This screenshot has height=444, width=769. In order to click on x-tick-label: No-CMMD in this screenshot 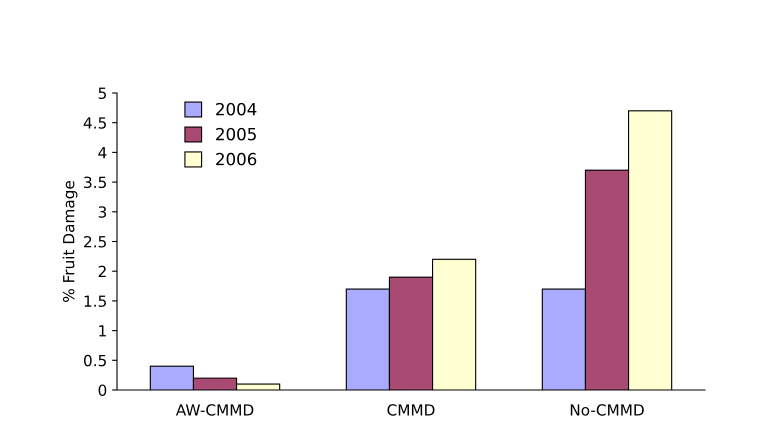, I will do `click(607, 410)`.